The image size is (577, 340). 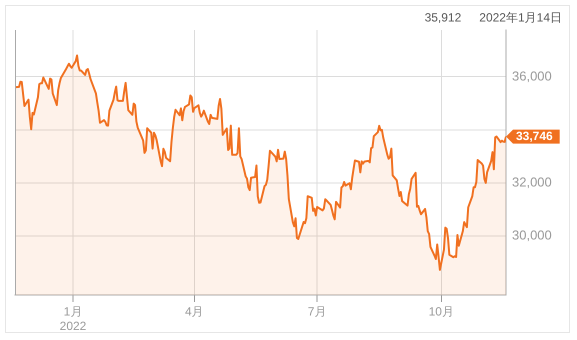 I want to click on x-tick-label: 4月, so click(x=194, y=311).